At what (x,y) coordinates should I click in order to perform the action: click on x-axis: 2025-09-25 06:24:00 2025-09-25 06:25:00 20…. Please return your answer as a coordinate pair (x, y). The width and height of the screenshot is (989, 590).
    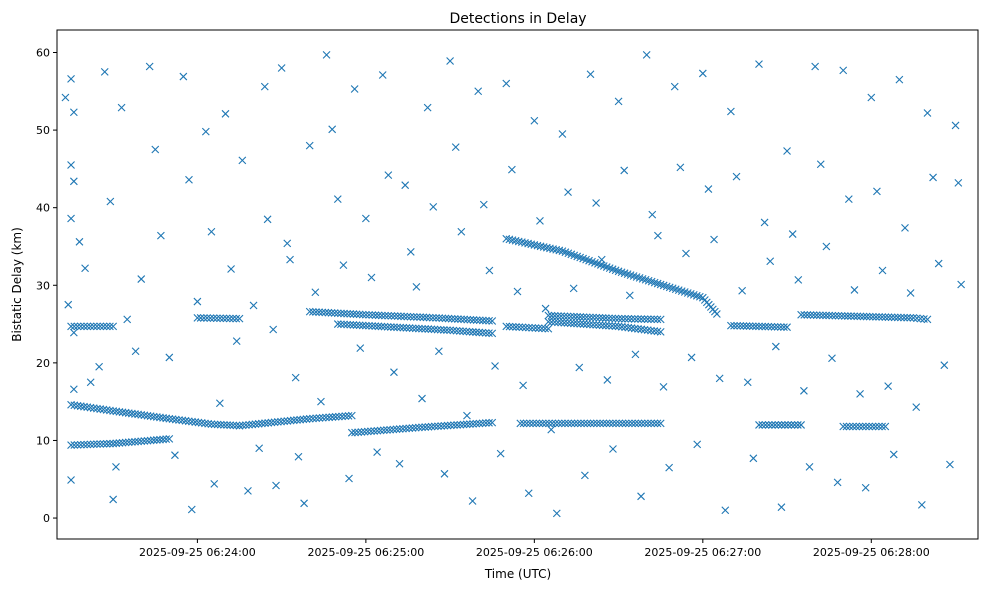
    Looking at the image, I should click on (534, 549).